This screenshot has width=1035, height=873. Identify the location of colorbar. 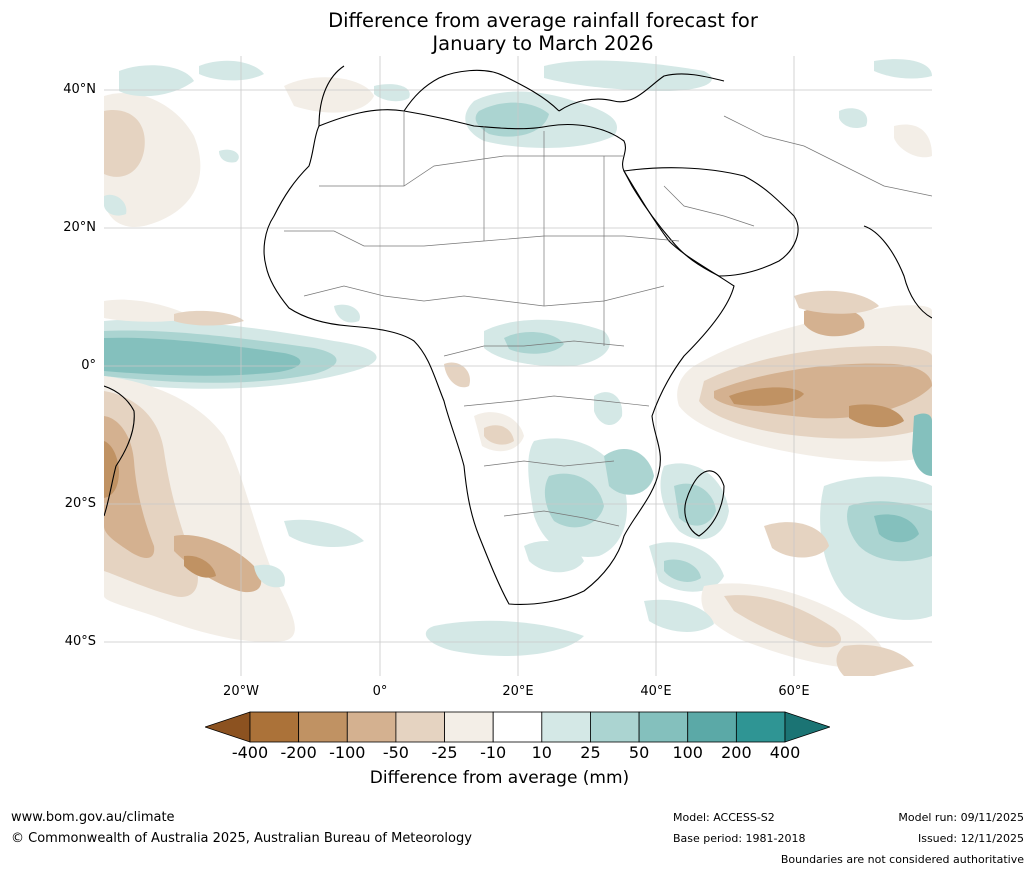
(517, 727).